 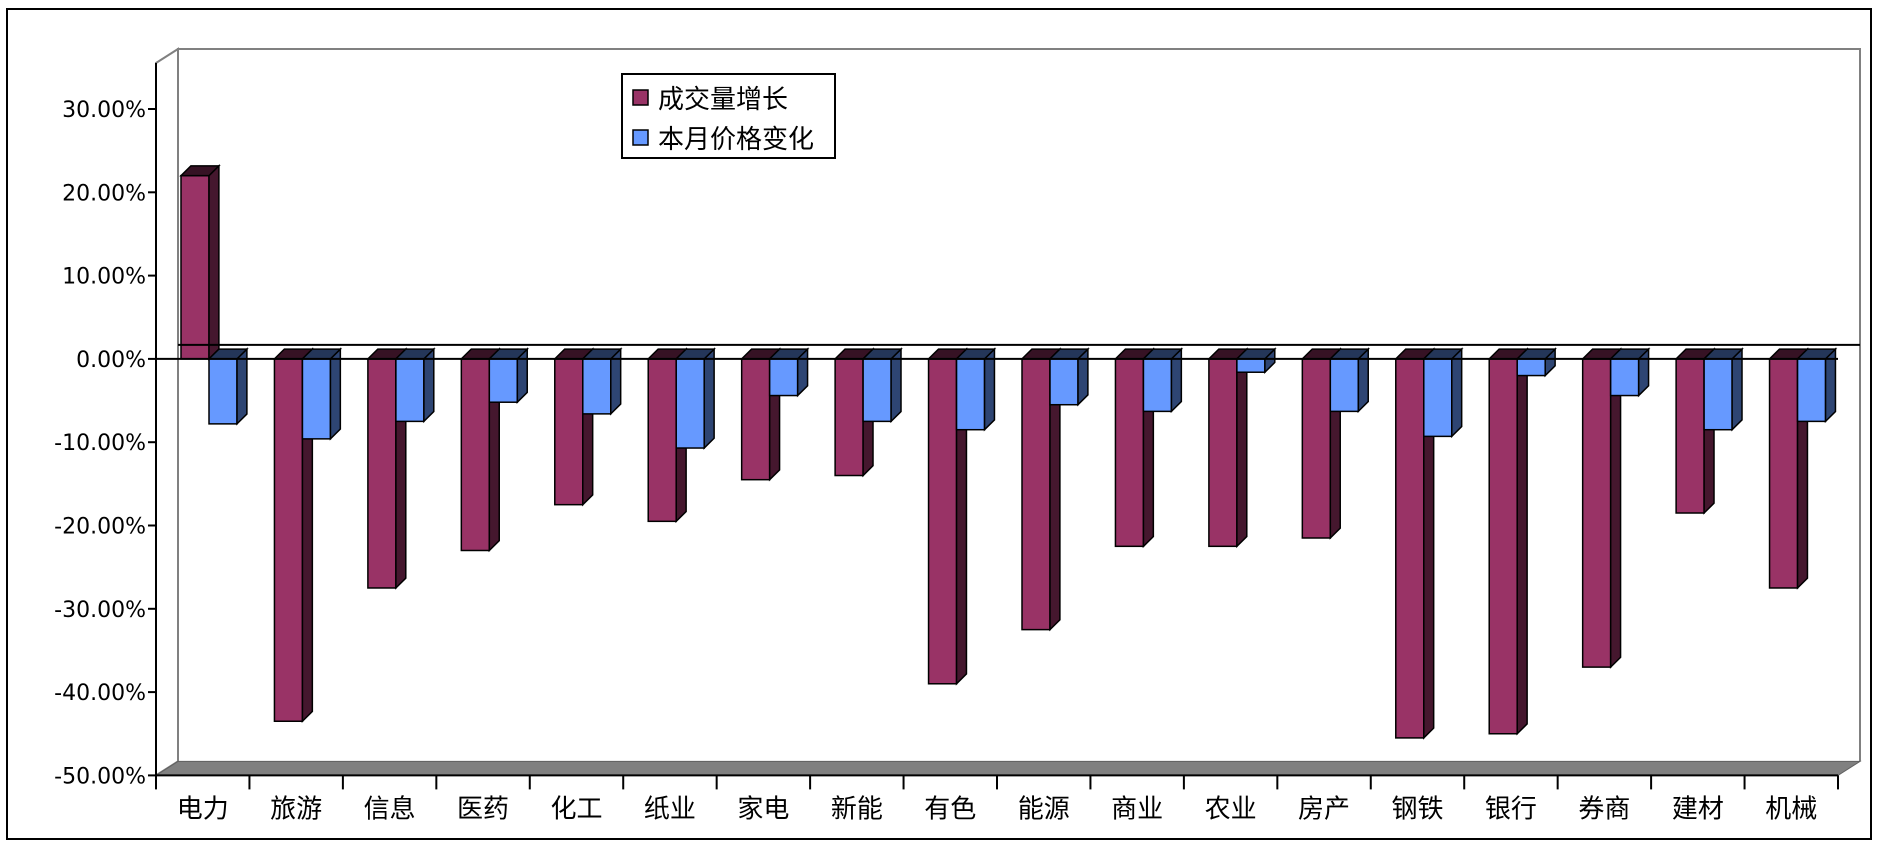 What do you see at coordinates (100, 610) in the screenshot?
I see `y-tick-label: -30.00%` at bounding box center [100, 610].